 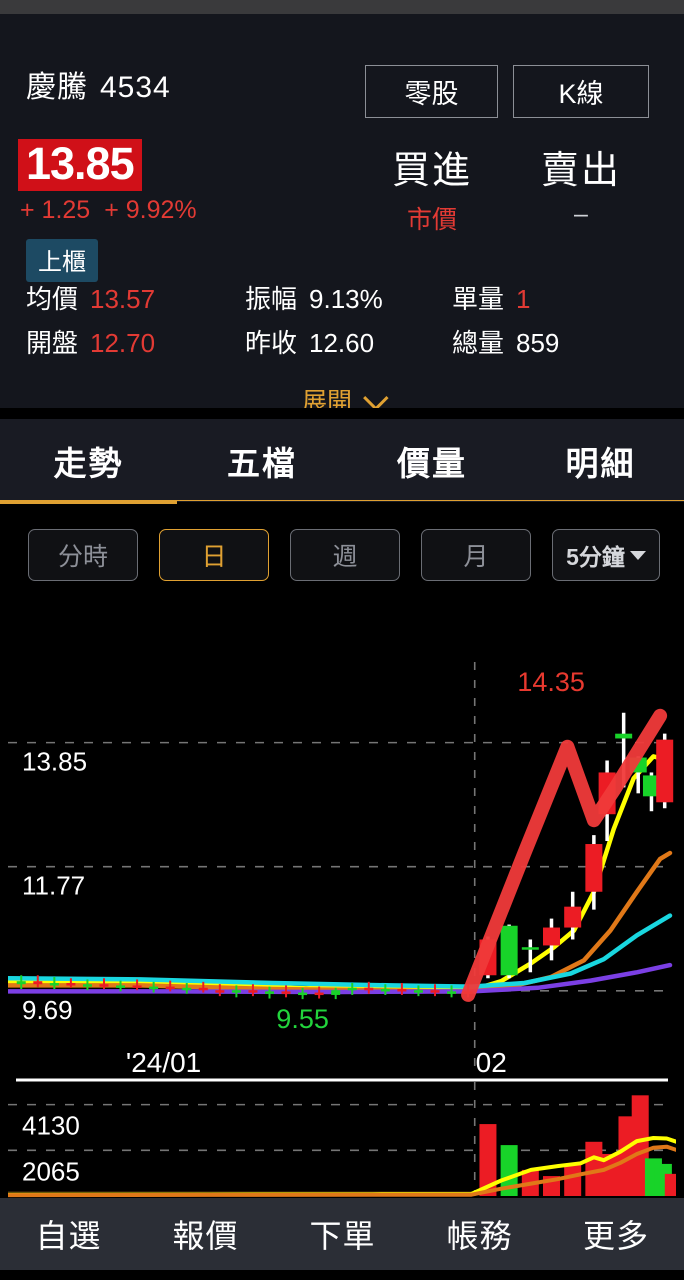 I want to click on svg-text: 4130, so click(x=51, y=1126).